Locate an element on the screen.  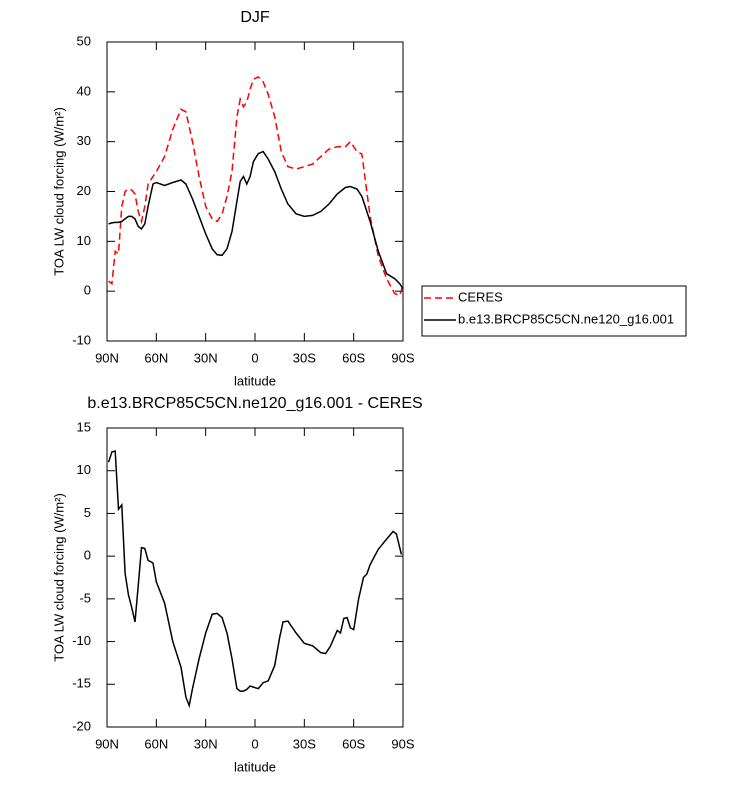
legend-label: CERES is located at coordinates (480, 296).